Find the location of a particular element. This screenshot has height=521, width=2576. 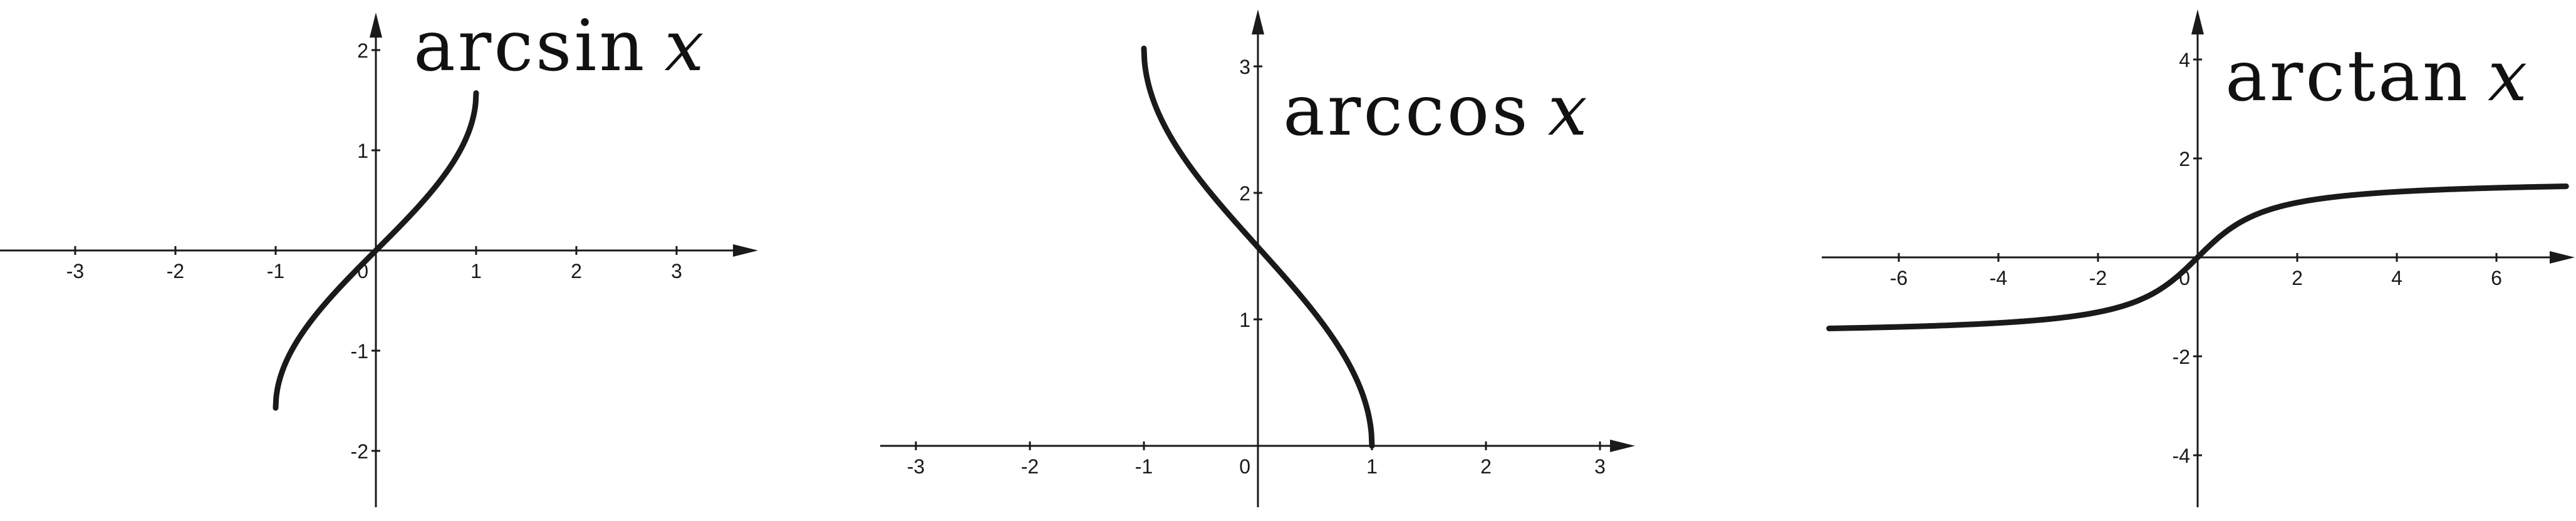

arctan-curve is located at coordinates (2197, 257).